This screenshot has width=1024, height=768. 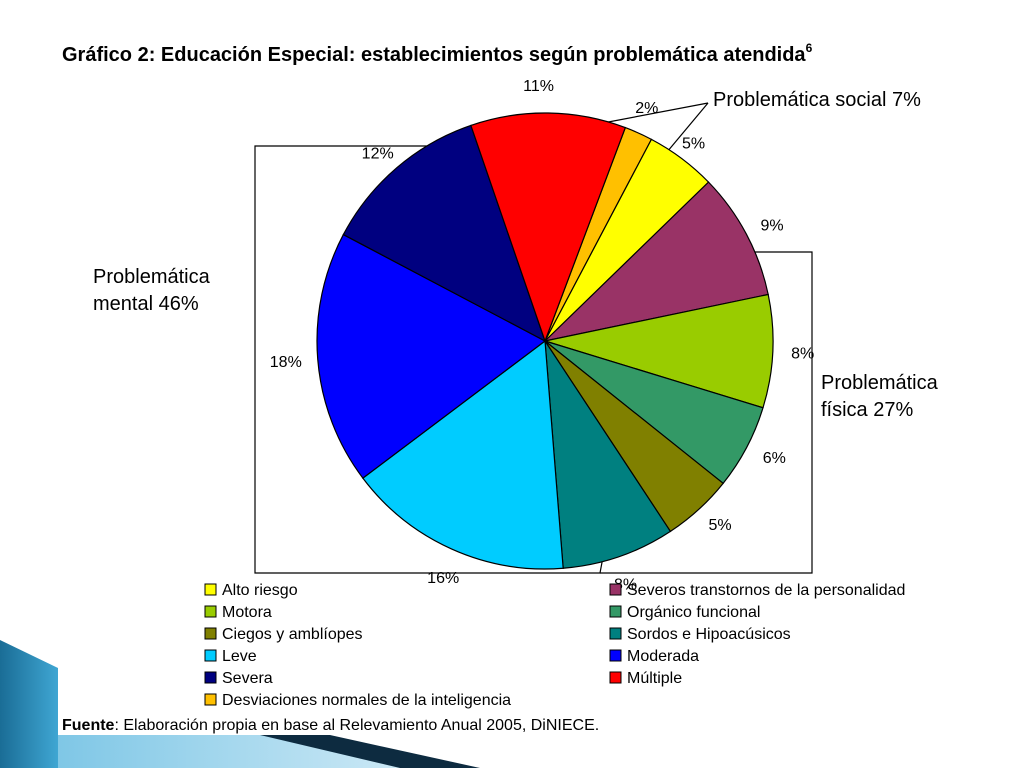 I want to click on legend-label-2: Severos transtornos de la personalidad, so click(x=766, y=590).